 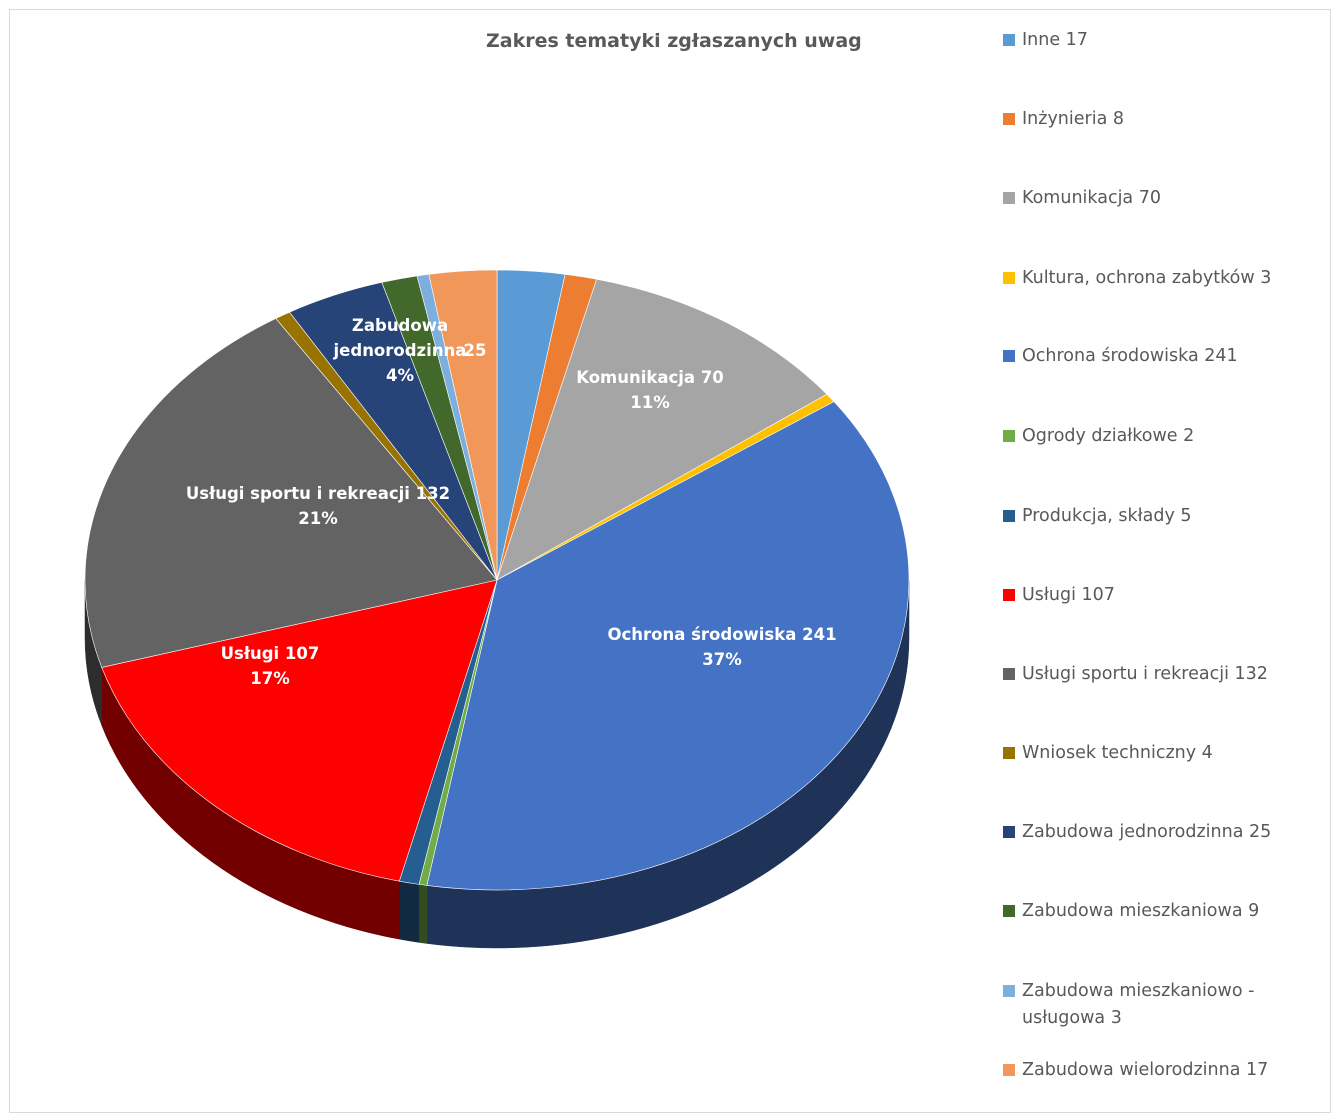 I want to click on data-label-uslugi-sportu-i-rekreacji: Usługi sportu i rekreacji 132 21%, so click(x=318, y=506).